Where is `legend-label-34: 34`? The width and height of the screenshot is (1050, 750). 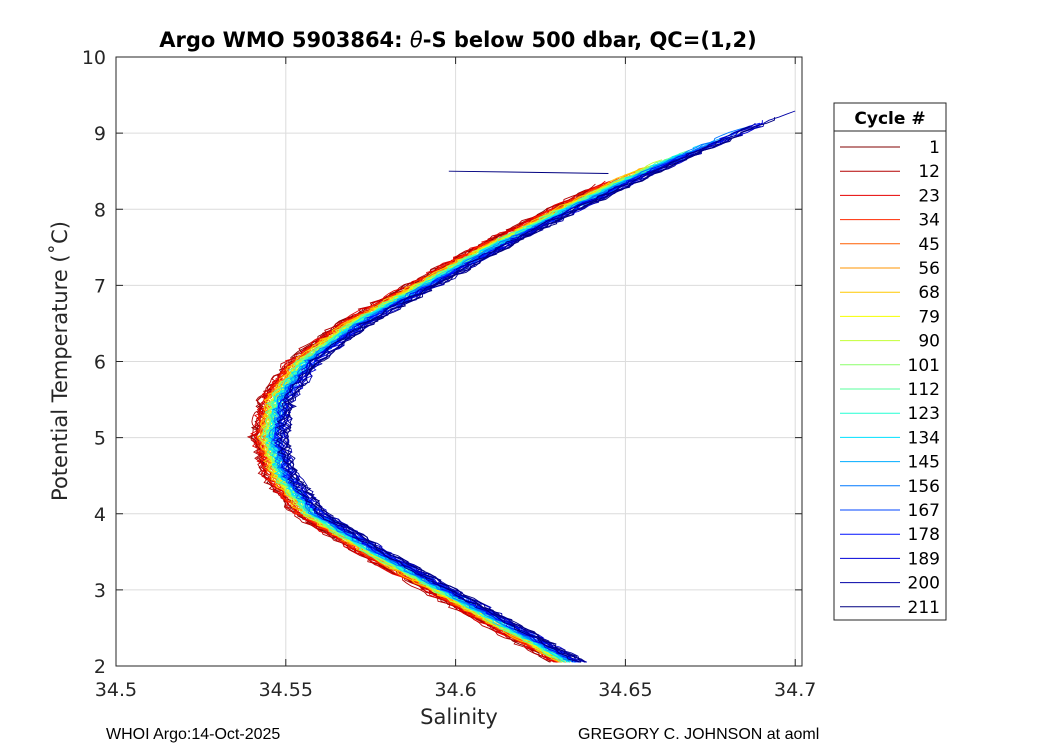
legend-label-34: 34 is located at coordinates (929, 221).